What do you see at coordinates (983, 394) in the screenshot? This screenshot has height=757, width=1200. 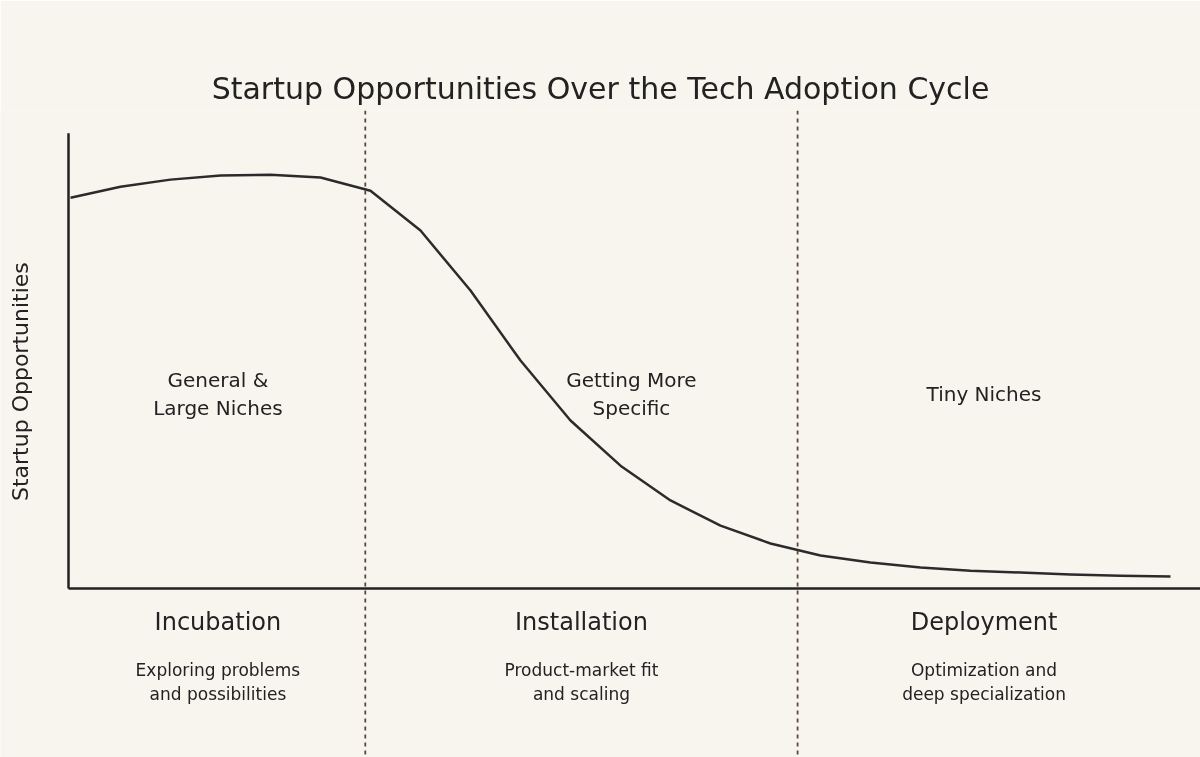 I see `annotation: Tiny Niches` at bounding box center [983, 394].